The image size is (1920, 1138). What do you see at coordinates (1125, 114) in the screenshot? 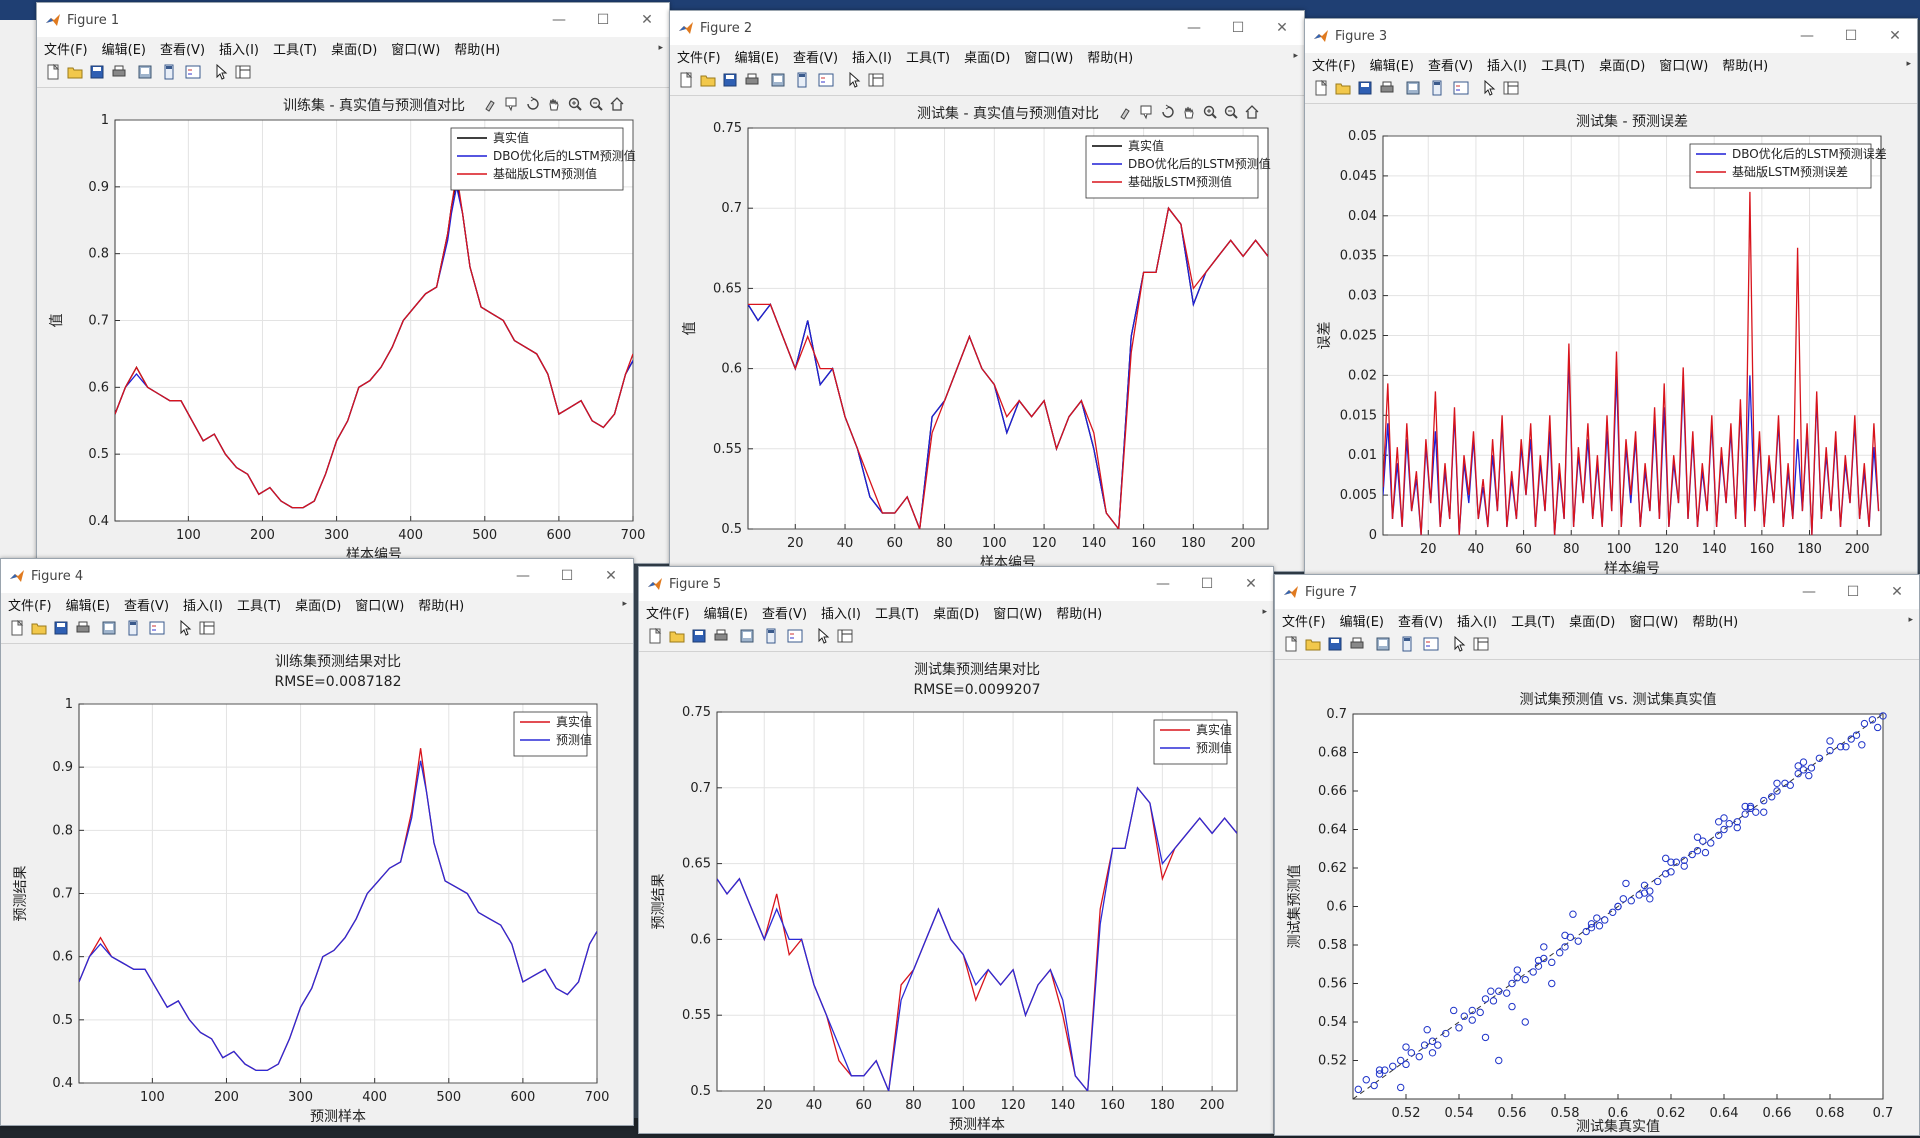
I see `brush-icon` at bounding box center [1125, 114].